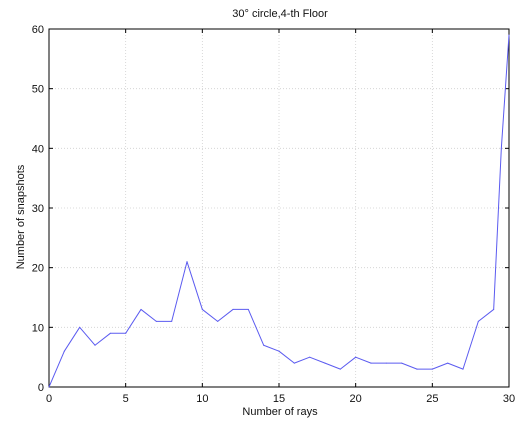 This screenshot has width=518, height=430. I want to click on chart-title: 30° circle,4-th Floor, so click(280, 14).